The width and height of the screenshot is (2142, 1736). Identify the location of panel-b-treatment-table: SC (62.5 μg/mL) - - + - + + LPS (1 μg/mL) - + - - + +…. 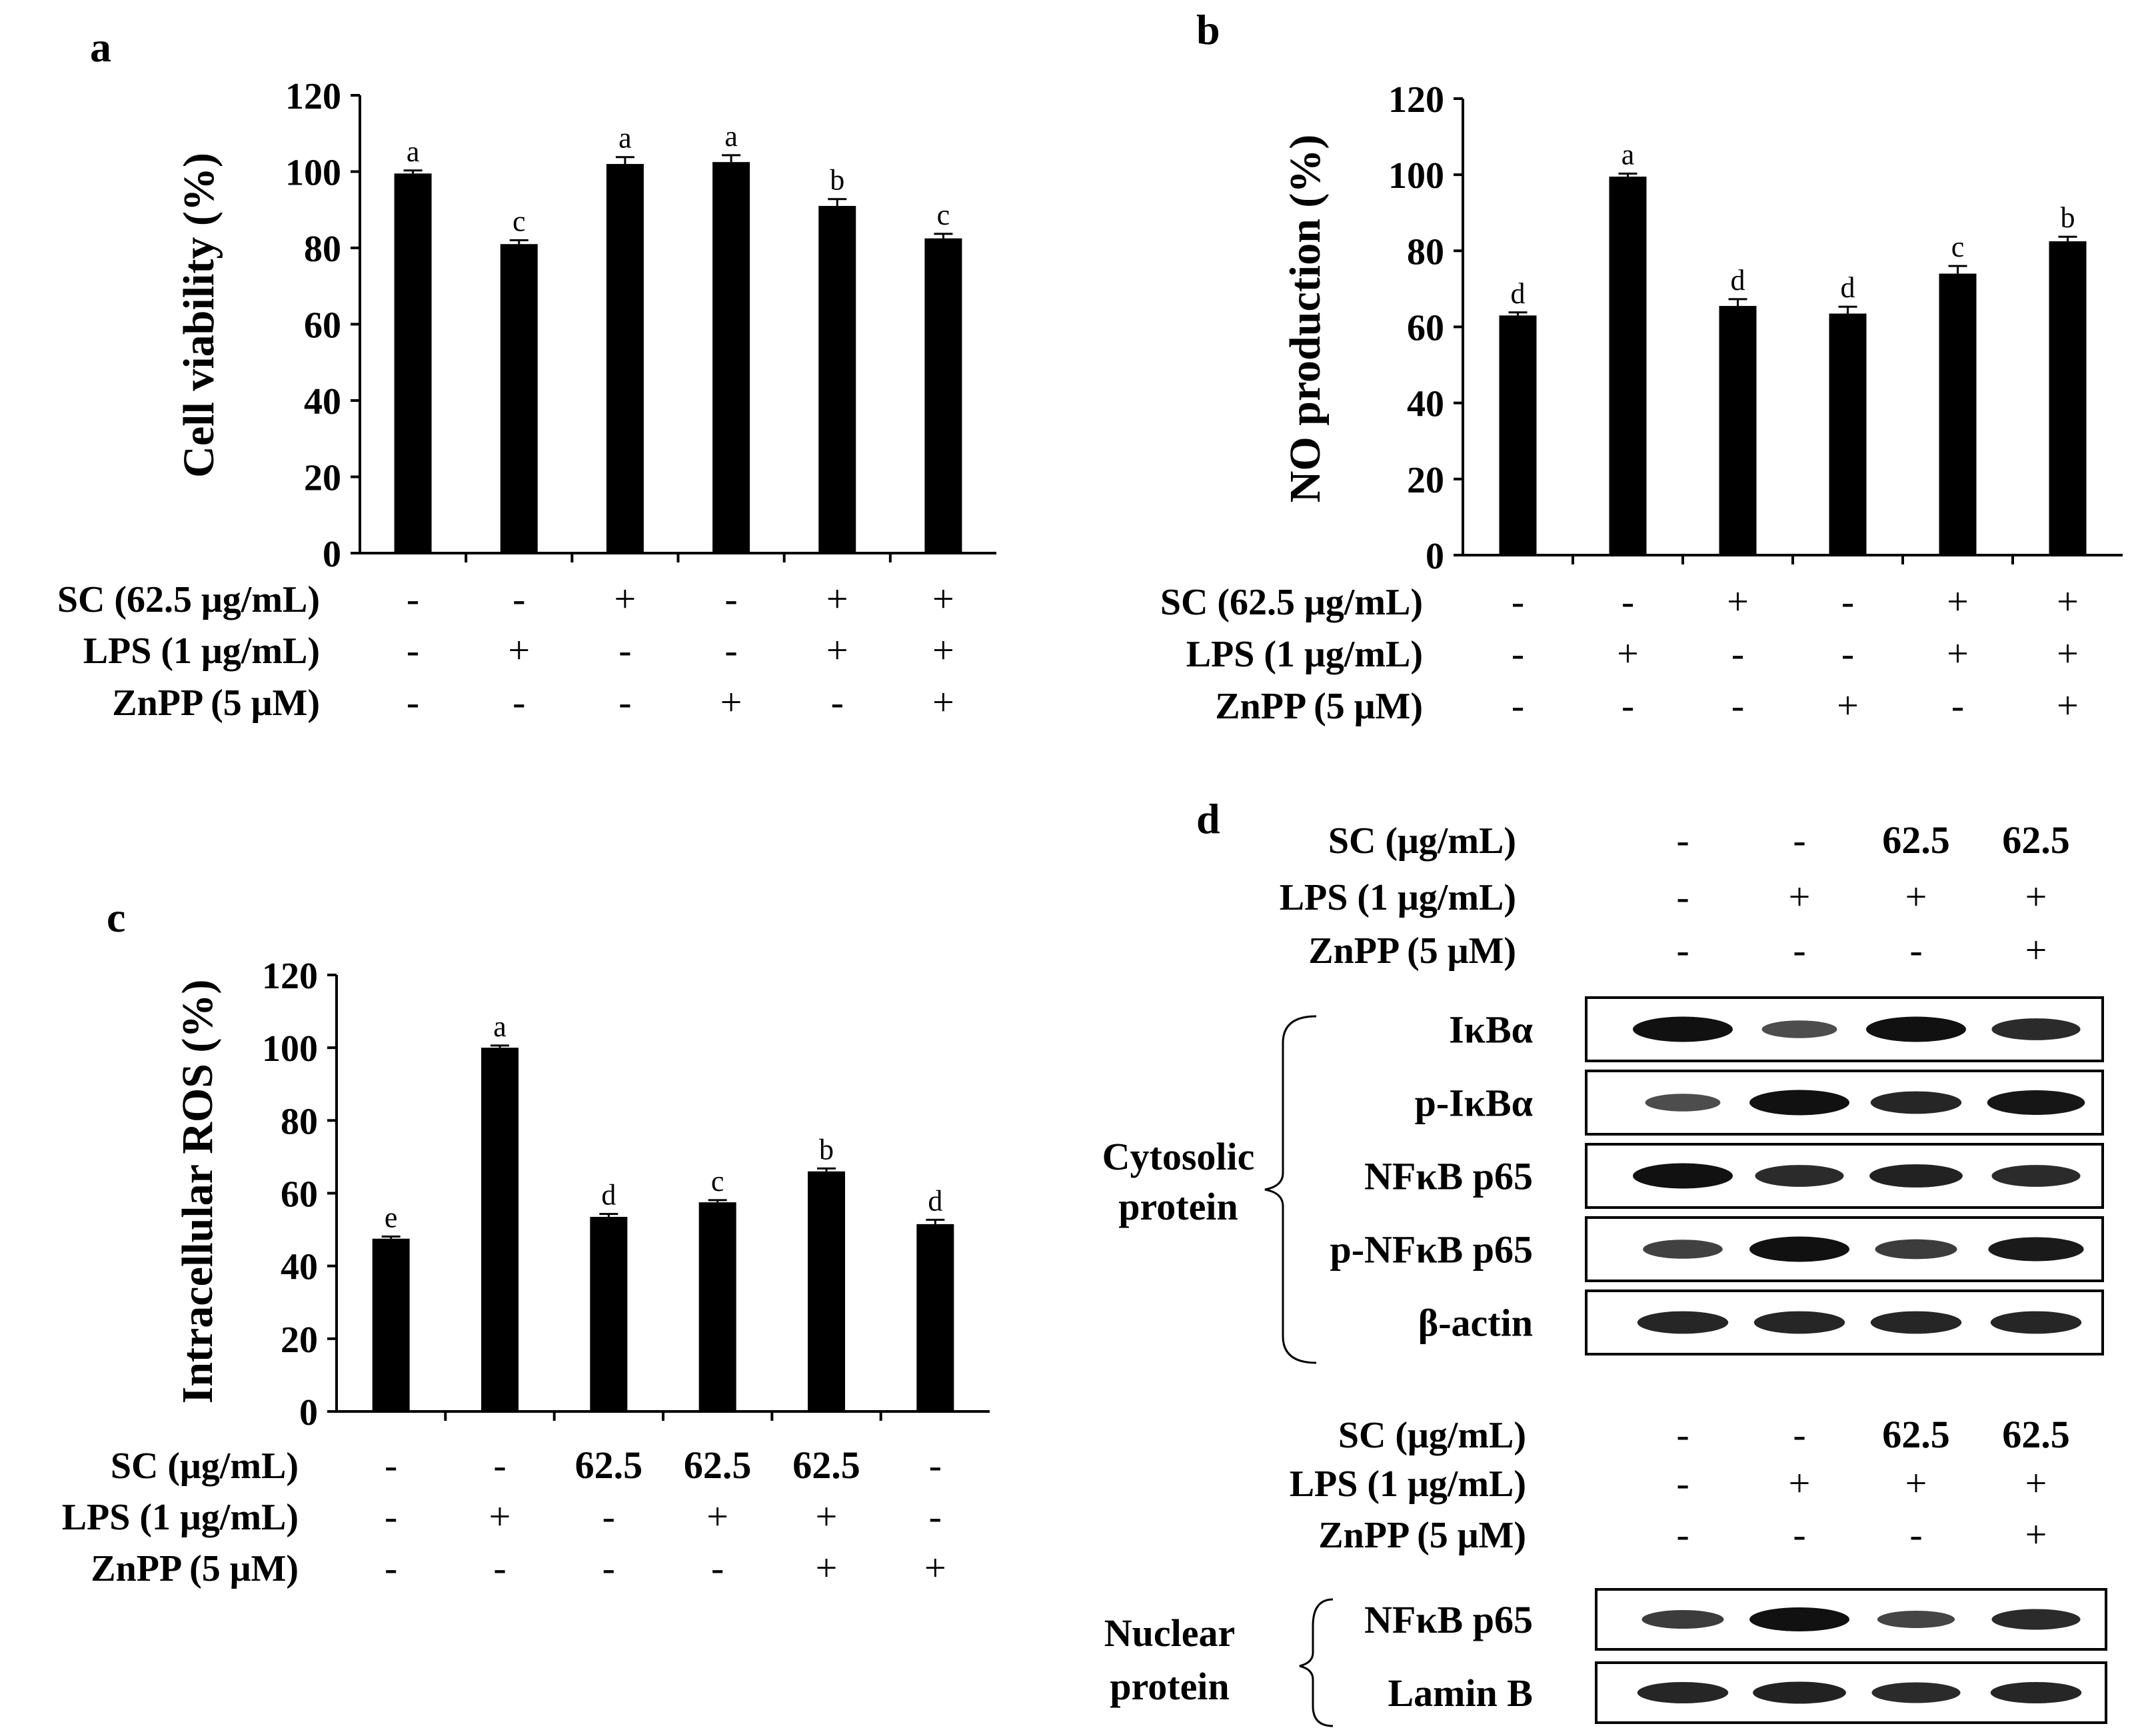
(1619, 653).